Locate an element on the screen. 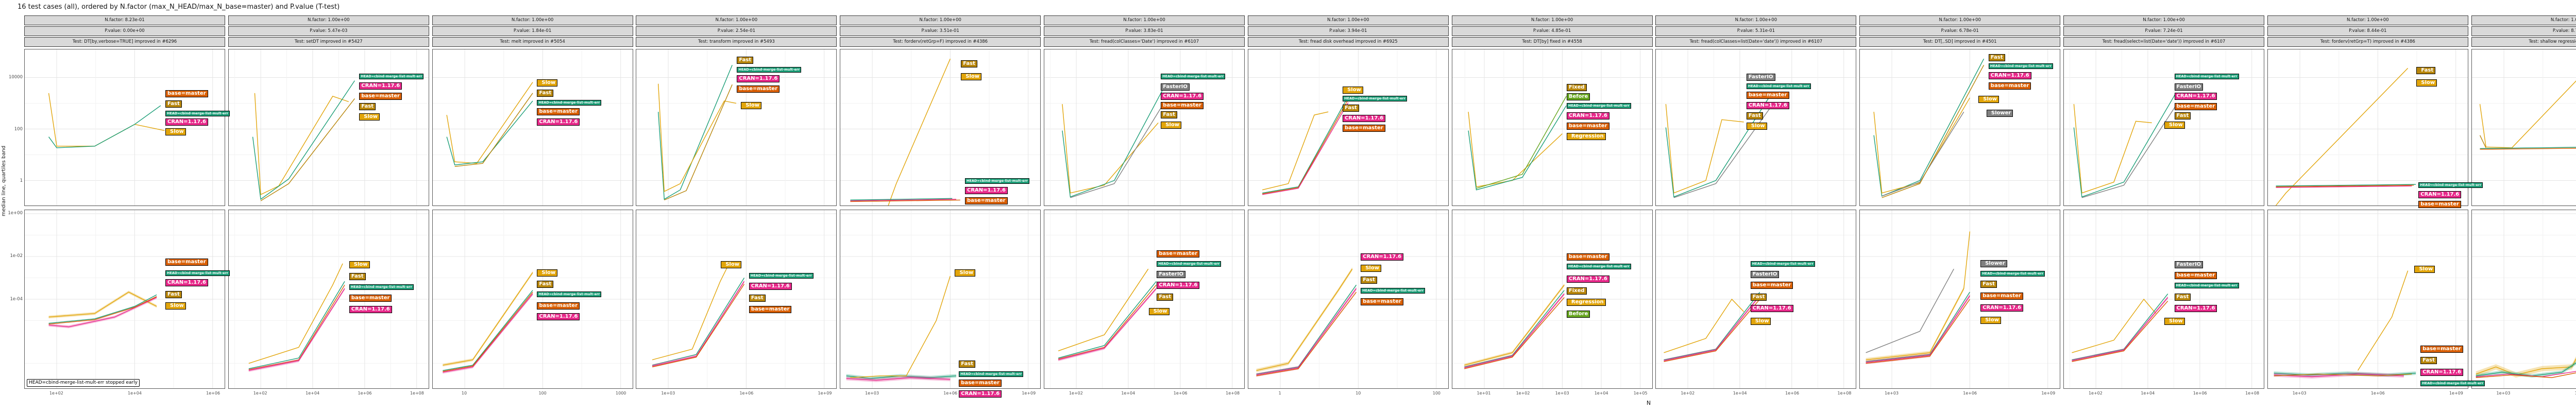 The width and height of the screenshot is (2576, 412). series-label: Fixed is located at coordinates (1576, 88).